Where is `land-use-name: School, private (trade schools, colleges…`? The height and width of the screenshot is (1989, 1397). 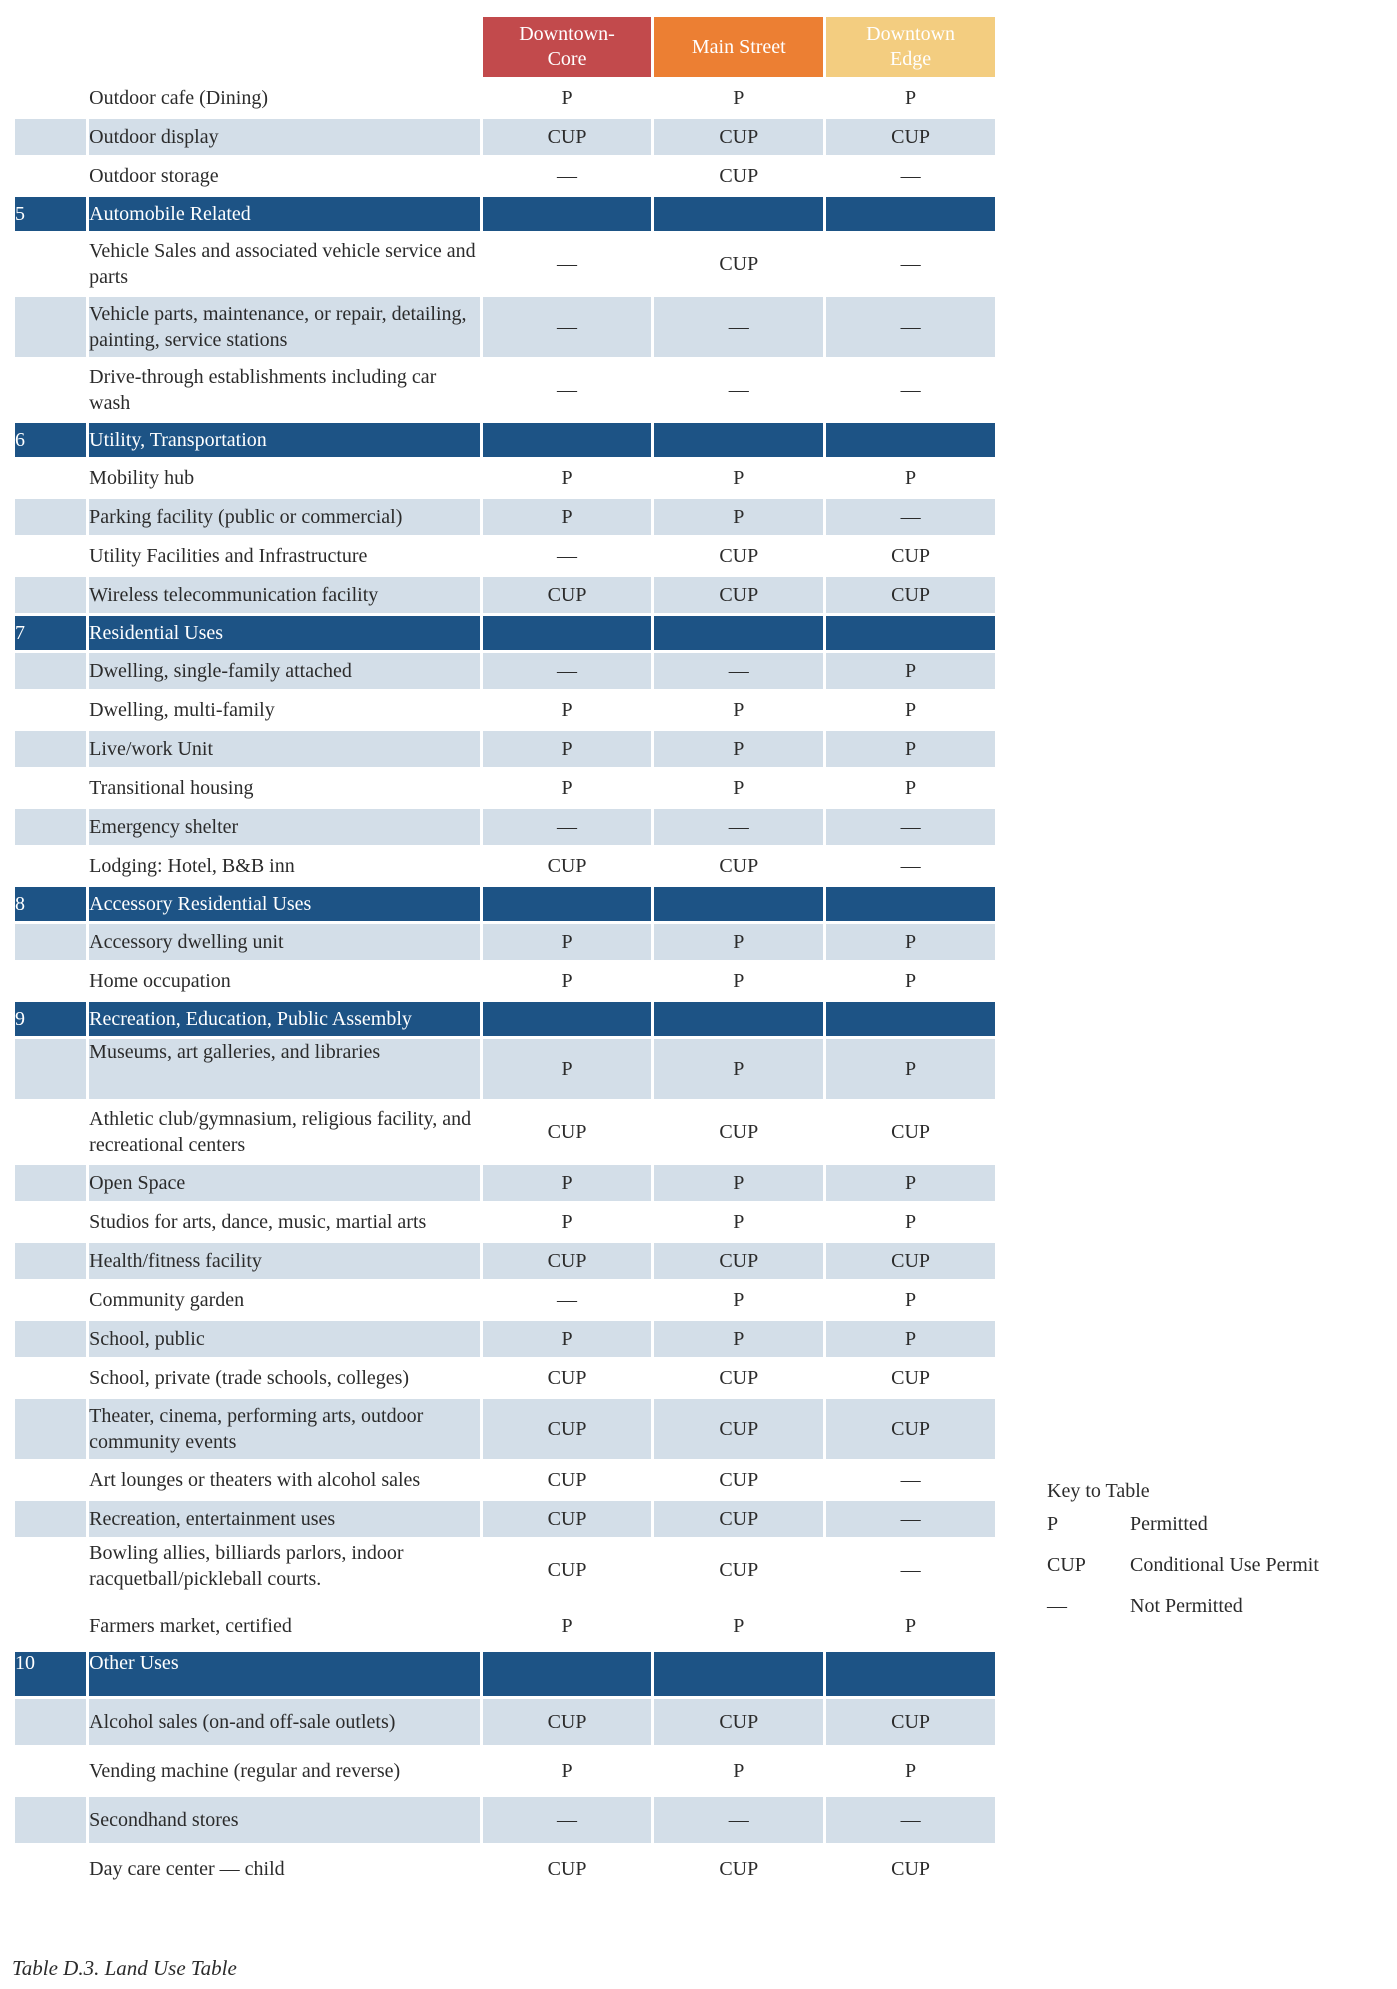
land-use-name: School, private (trade schools, colleges… is located at coordinates (249, 1378).